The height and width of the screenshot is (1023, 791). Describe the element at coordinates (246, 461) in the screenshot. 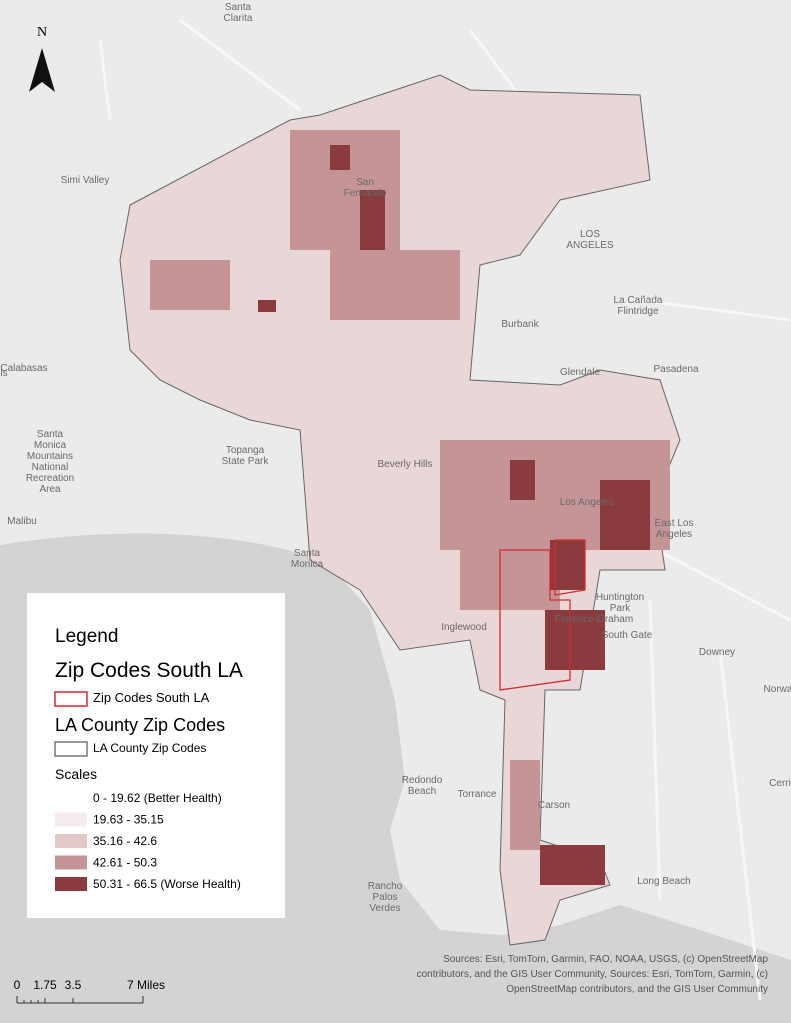

I see `place-label: State Park` at that location.